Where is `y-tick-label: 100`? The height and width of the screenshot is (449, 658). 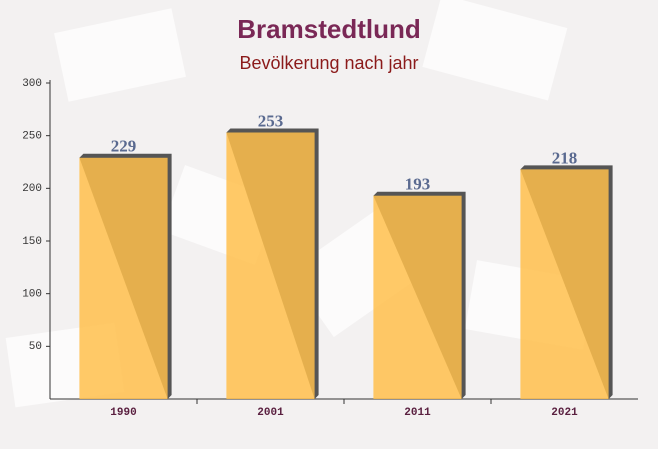
y-tick-label: 100 is located at coordinates (32, 295).